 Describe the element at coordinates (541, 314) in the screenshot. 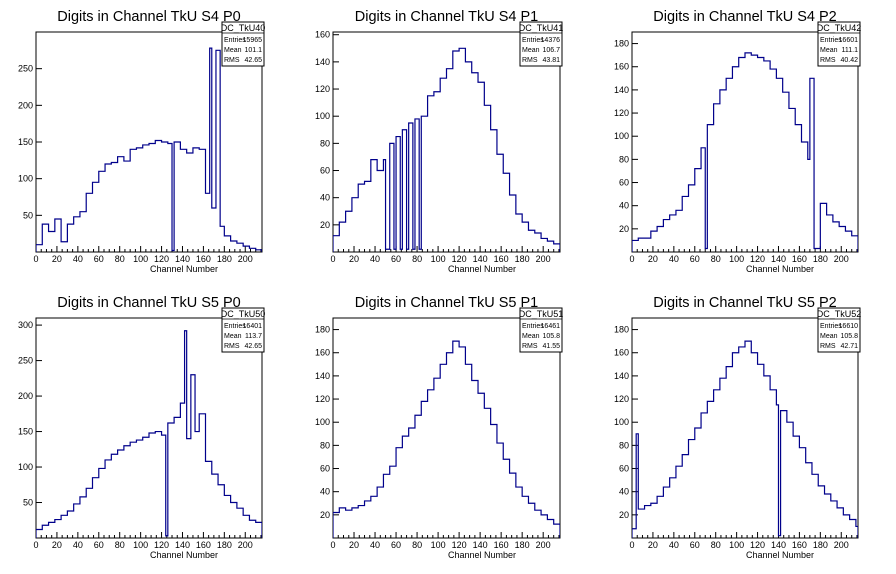

I see `stats-name: DC_TkU51` at that location.